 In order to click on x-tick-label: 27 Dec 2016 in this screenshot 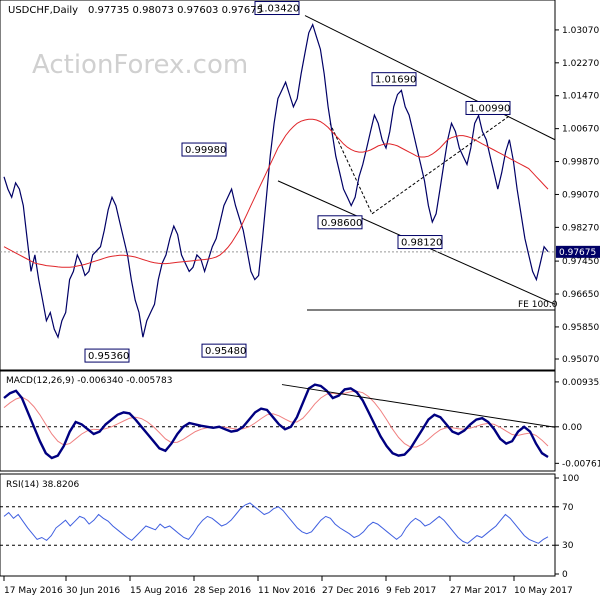, I will do `click(351, 591)`.